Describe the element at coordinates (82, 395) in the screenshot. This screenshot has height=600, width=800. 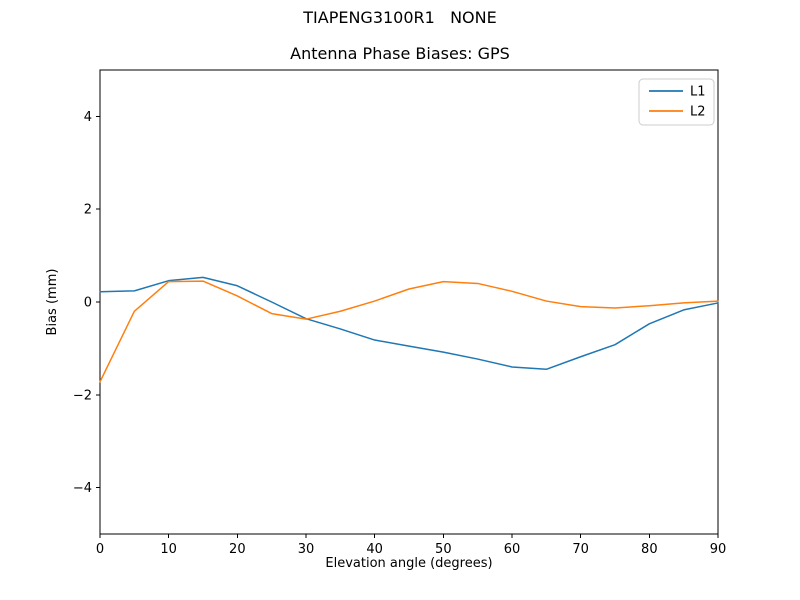
I see `y-tick-label: −2` at that location.